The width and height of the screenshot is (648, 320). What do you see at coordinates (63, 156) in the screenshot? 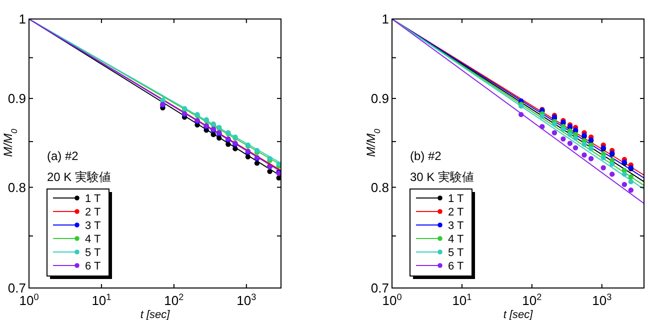
I see `annotation: (a) #2` at bounding box center [63, 156].